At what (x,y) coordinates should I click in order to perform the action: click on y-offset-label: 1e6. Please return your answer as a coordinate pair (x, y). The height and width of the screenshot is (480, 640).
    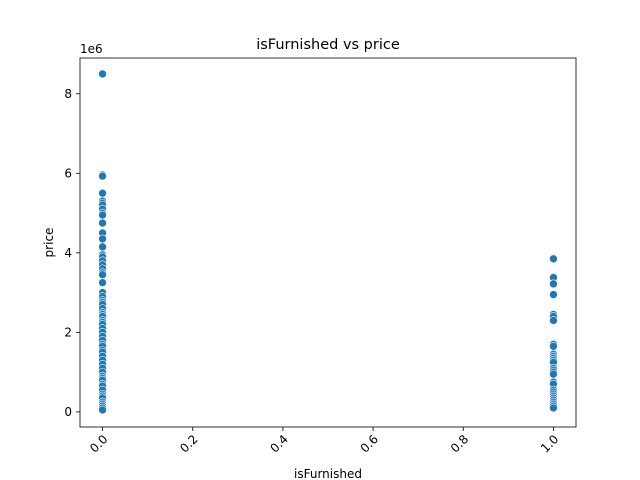
    Looking at the image, I should click on (91, 49).